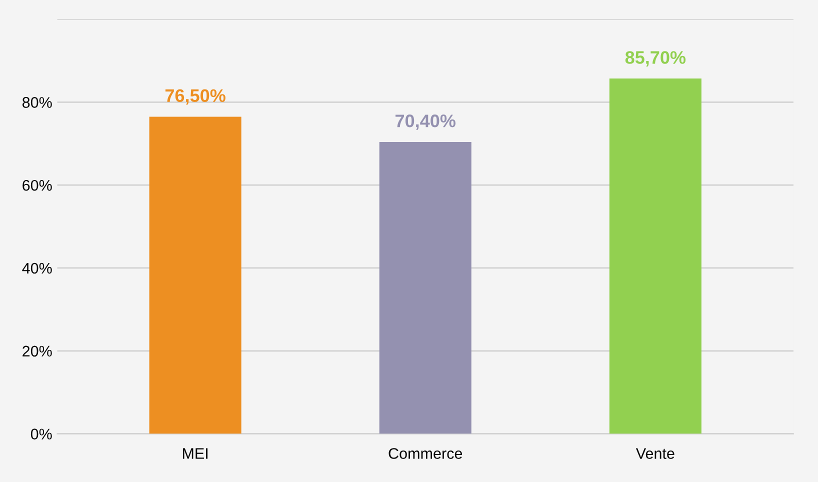 The image size is (818, 482). I want to click on x-tick-label: Commerce, so click(425, 453).